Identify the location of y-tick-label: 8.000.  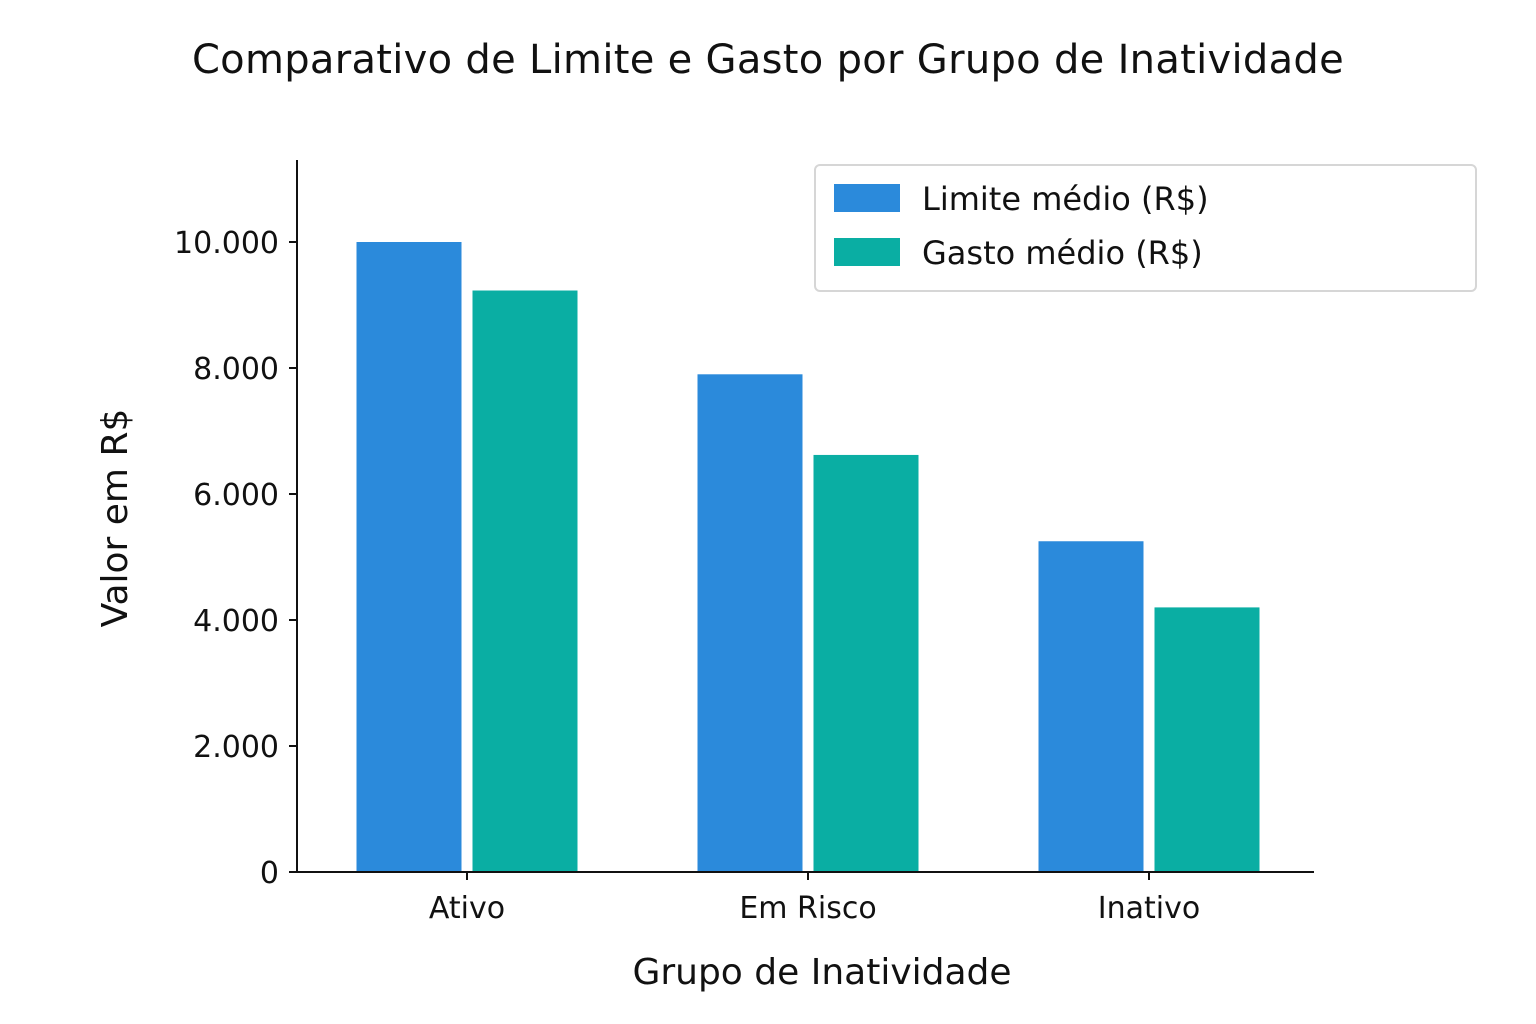
(236, 369).